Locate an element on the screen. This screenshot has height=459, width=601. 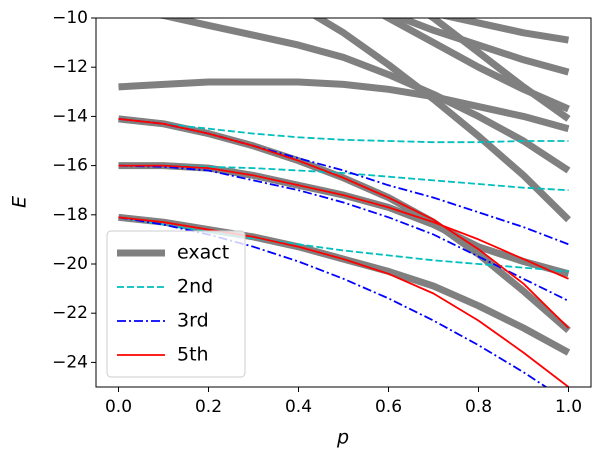
legend-frame is located at coordinates (176, 304).